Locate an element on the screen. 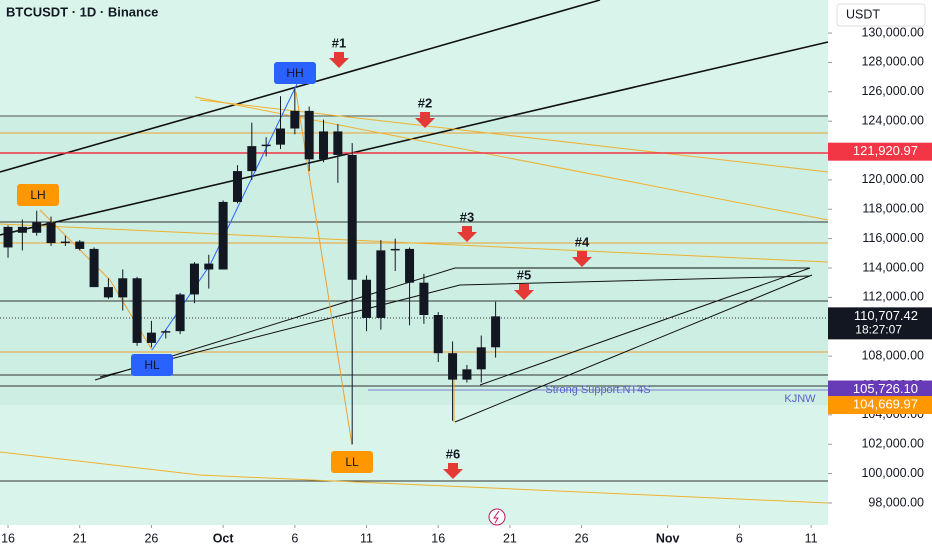 The height and width of the screenshot is (550, 932). price-label: 105,726.10 is located at coordinates (885, 388).